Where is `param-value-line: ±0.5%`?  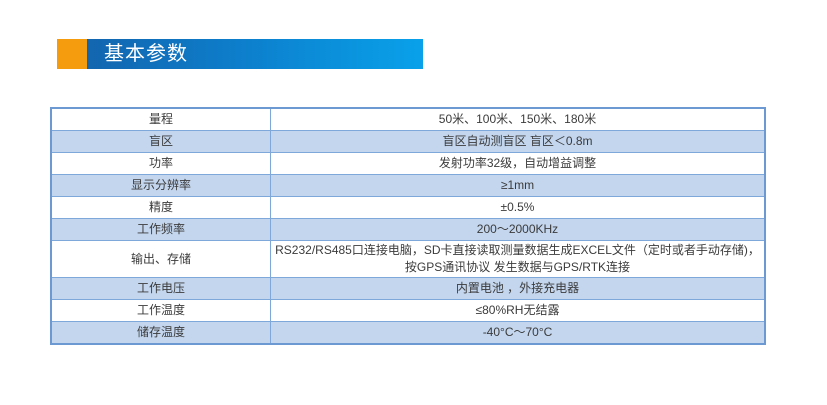
param-value-line: ±0.5% is located at coordinates (517, 207).